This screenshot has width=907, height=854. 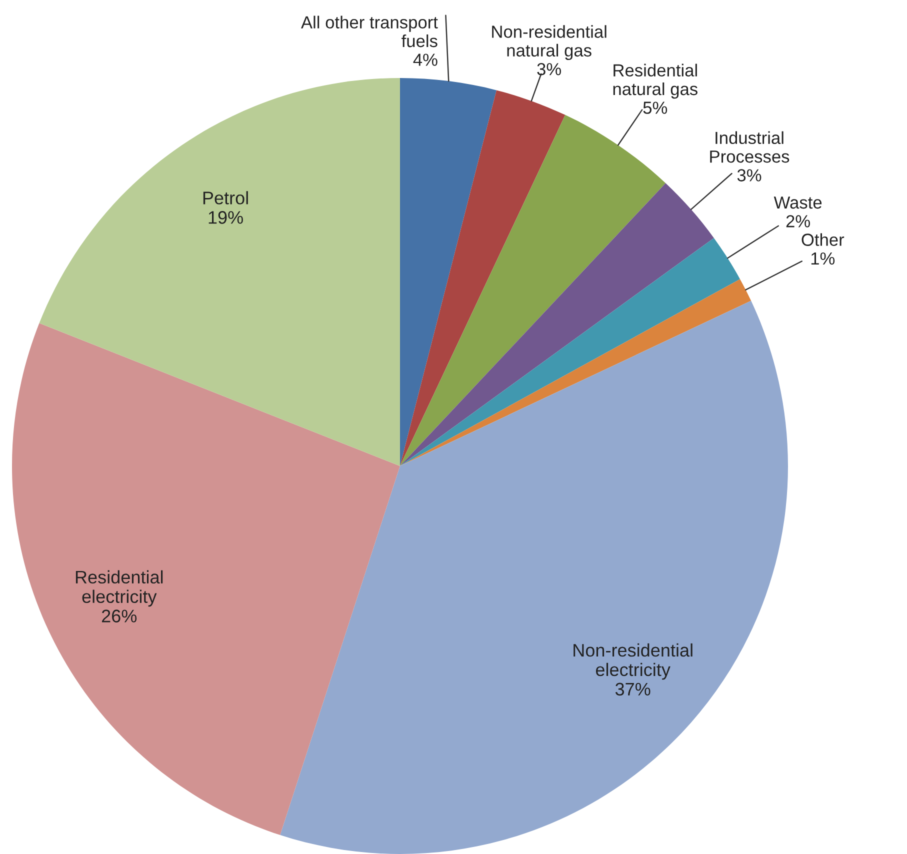 I want to click on data-label: 5%, so click(x=655, y=108).